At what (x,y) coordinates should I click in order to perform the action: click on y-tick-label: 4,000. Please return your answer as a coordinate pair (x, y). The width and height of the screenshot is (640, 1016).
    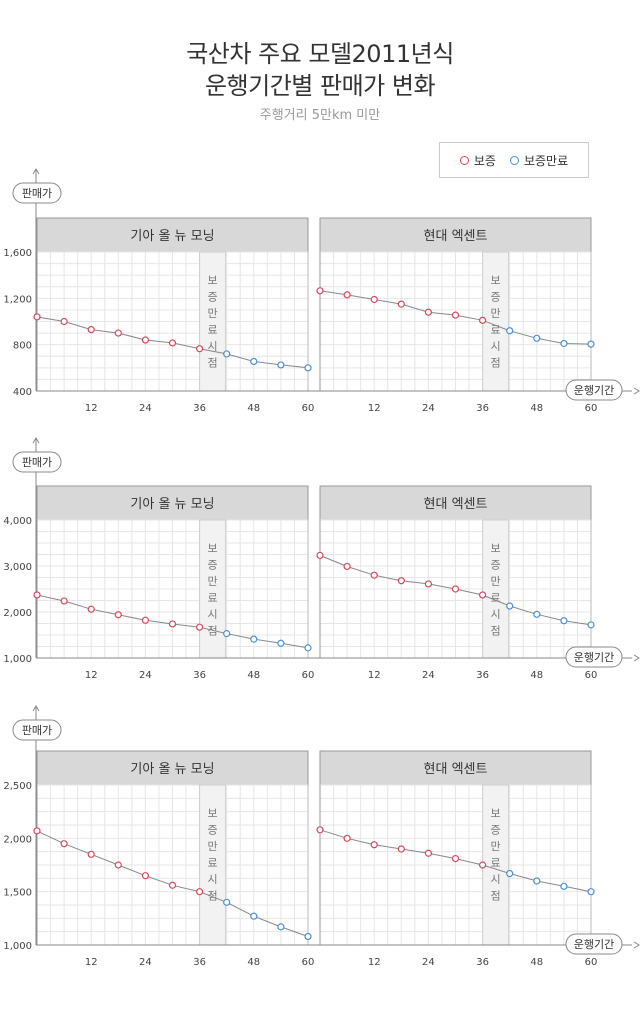
    Looking at the image, I should click on (17, 521).